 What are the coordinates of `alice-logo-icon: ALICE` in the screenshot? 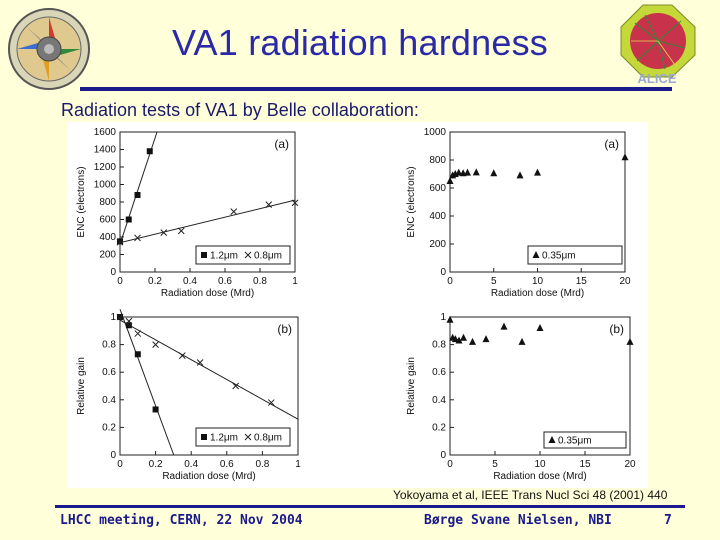 It's located at (658, 44).